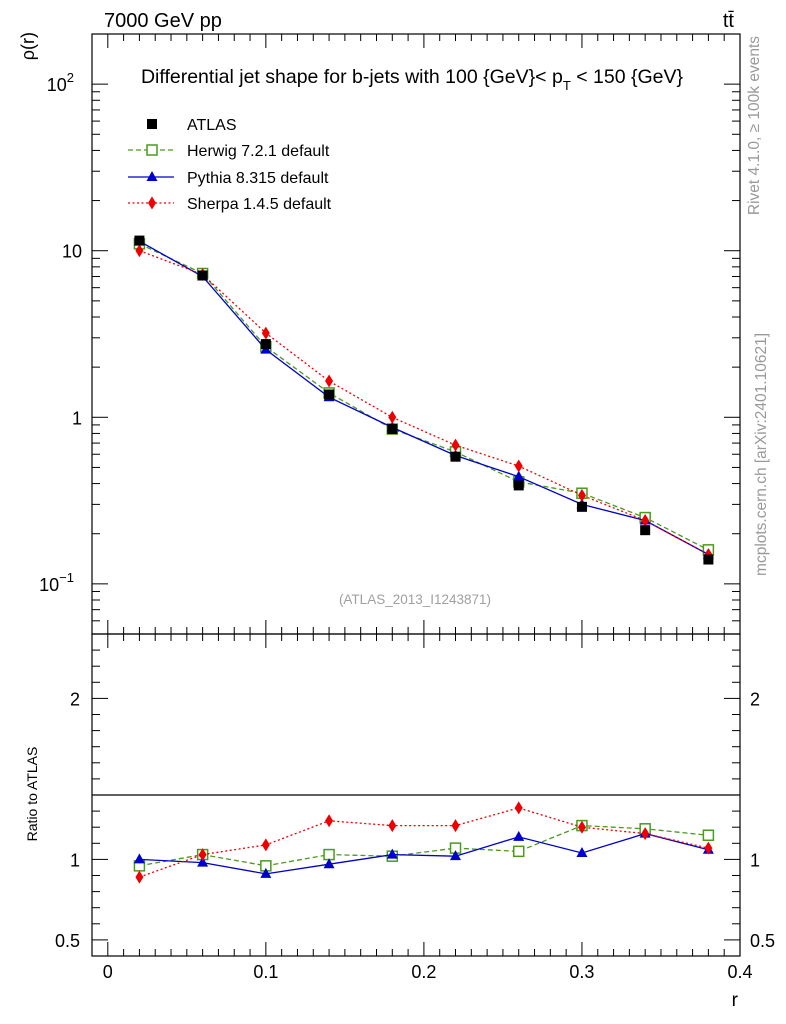  I want to click on pythia-ratio-line, so click(424, 853).